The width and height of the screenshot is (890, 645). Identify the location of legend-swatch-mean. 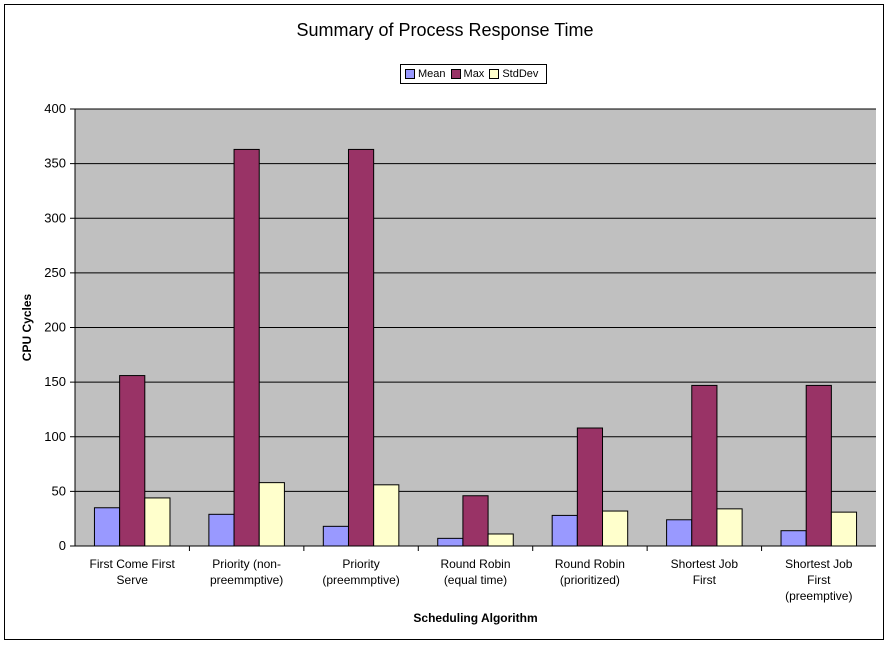
(410, 74).